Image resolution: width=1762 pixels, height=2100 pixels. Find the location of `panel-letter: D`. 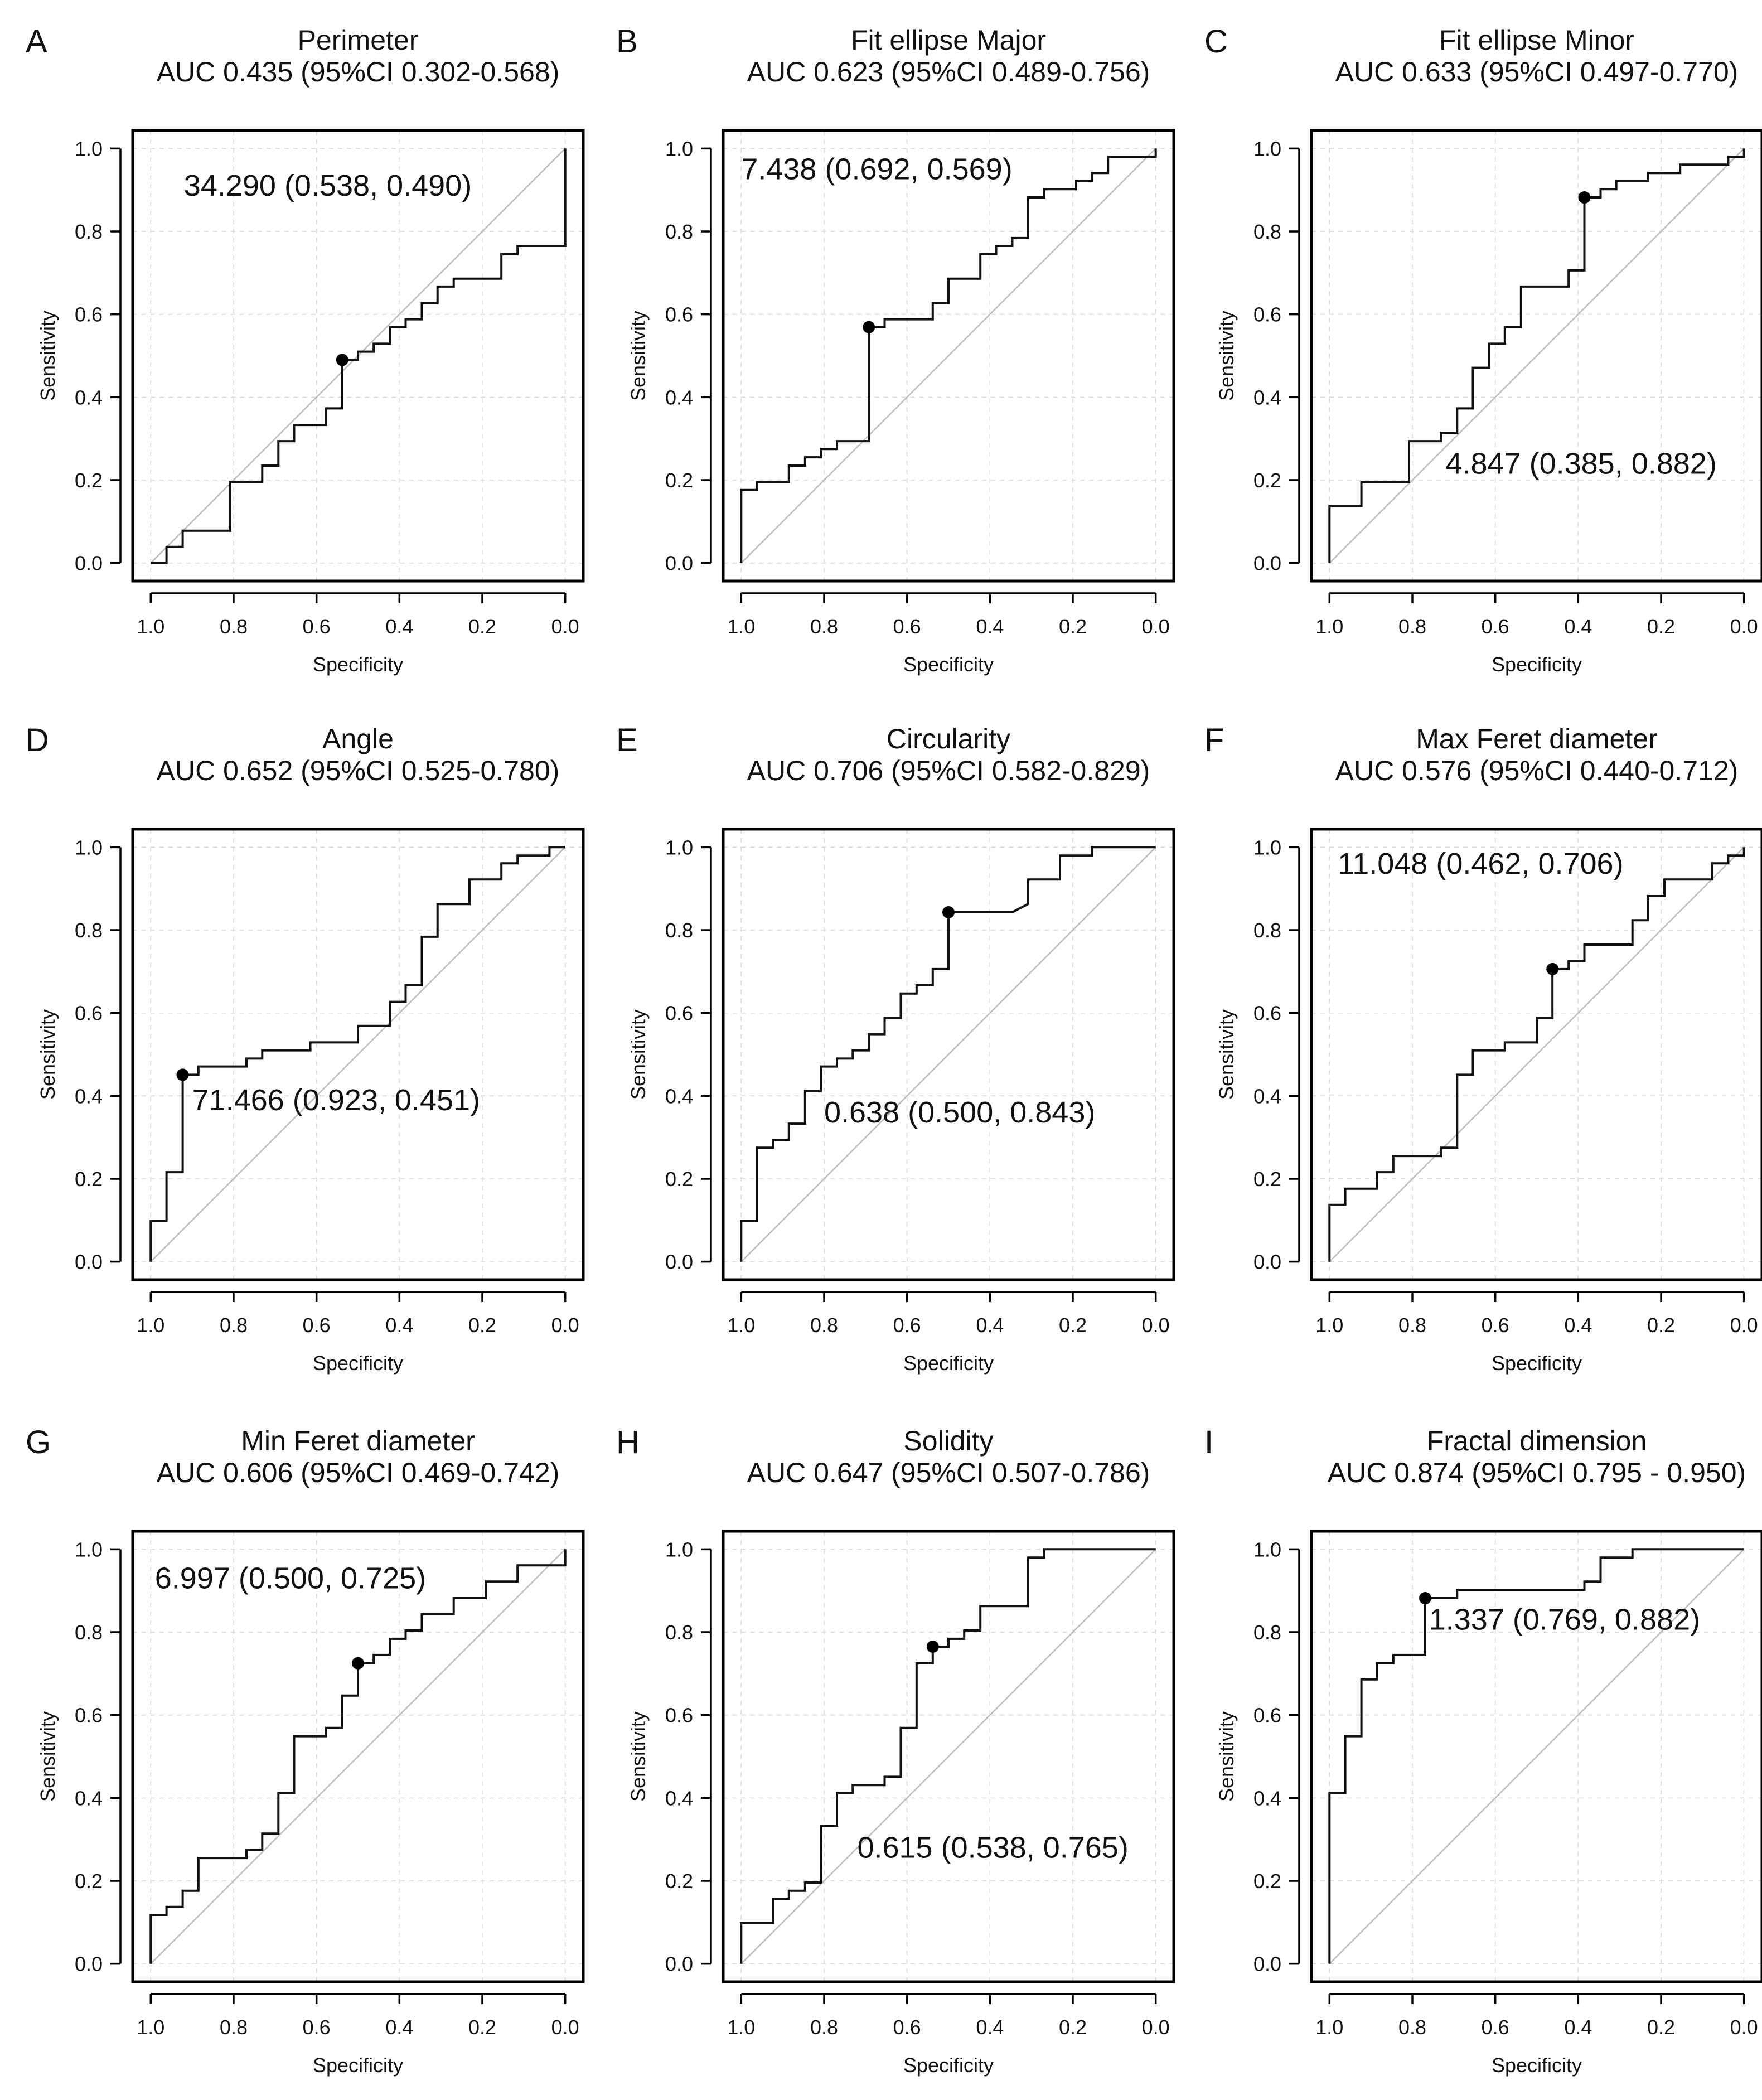

panel-letter: D is located at coordinates (37, 740).